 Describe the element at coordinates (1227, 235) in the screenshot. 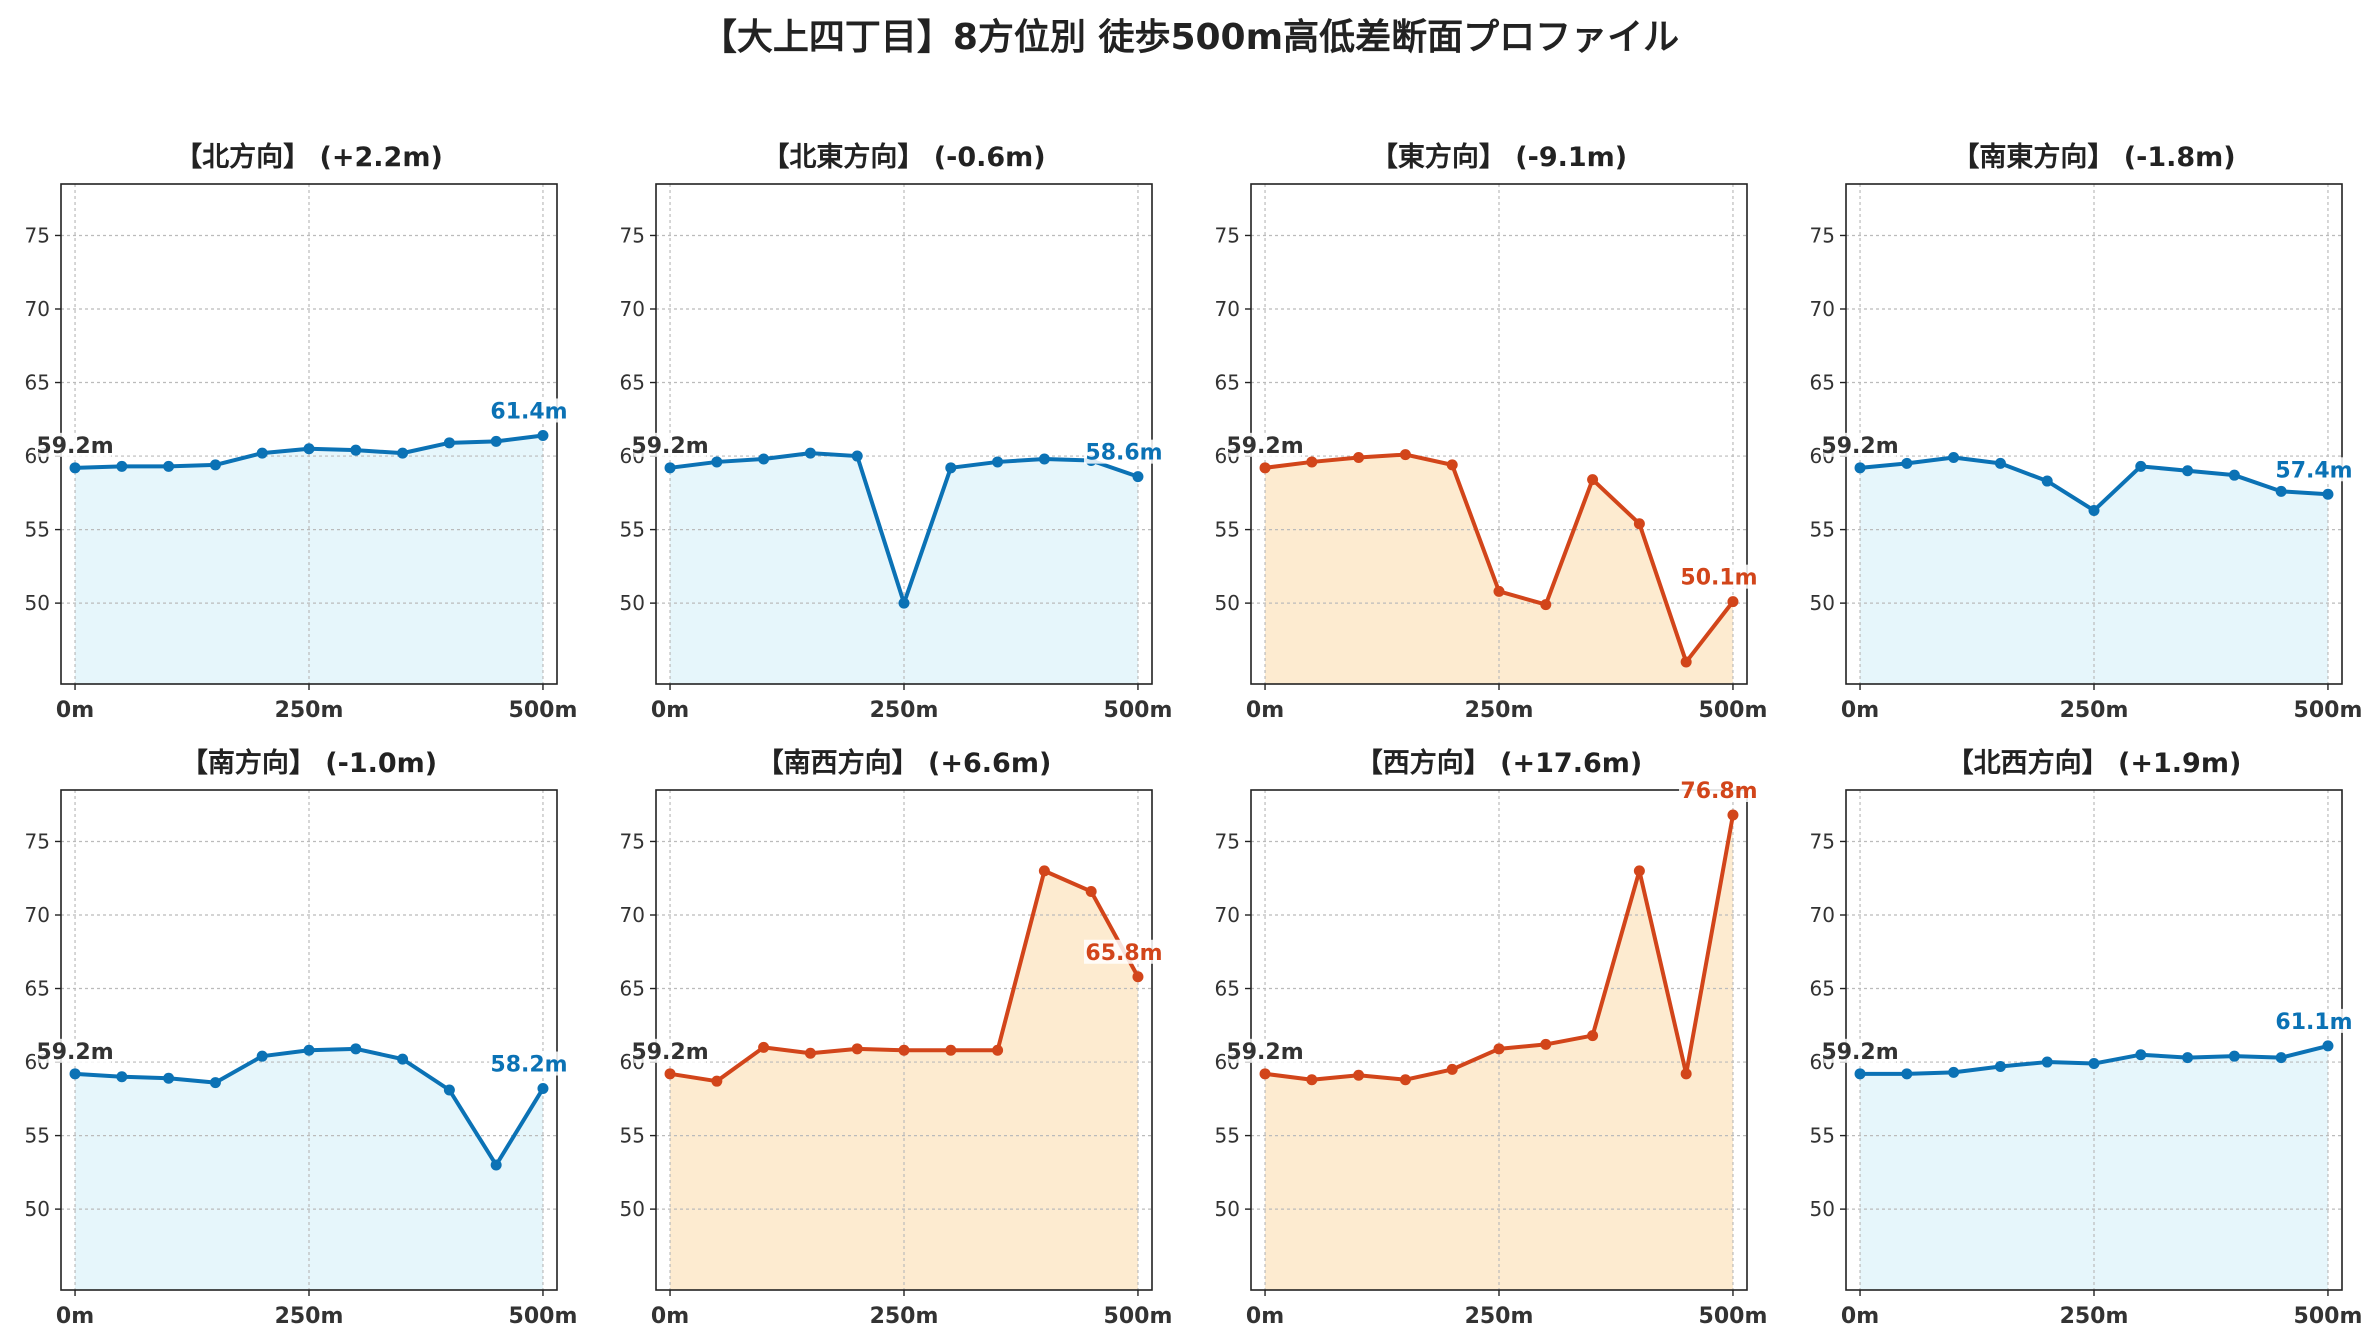

I see `y-tick-label: 75` at that location.